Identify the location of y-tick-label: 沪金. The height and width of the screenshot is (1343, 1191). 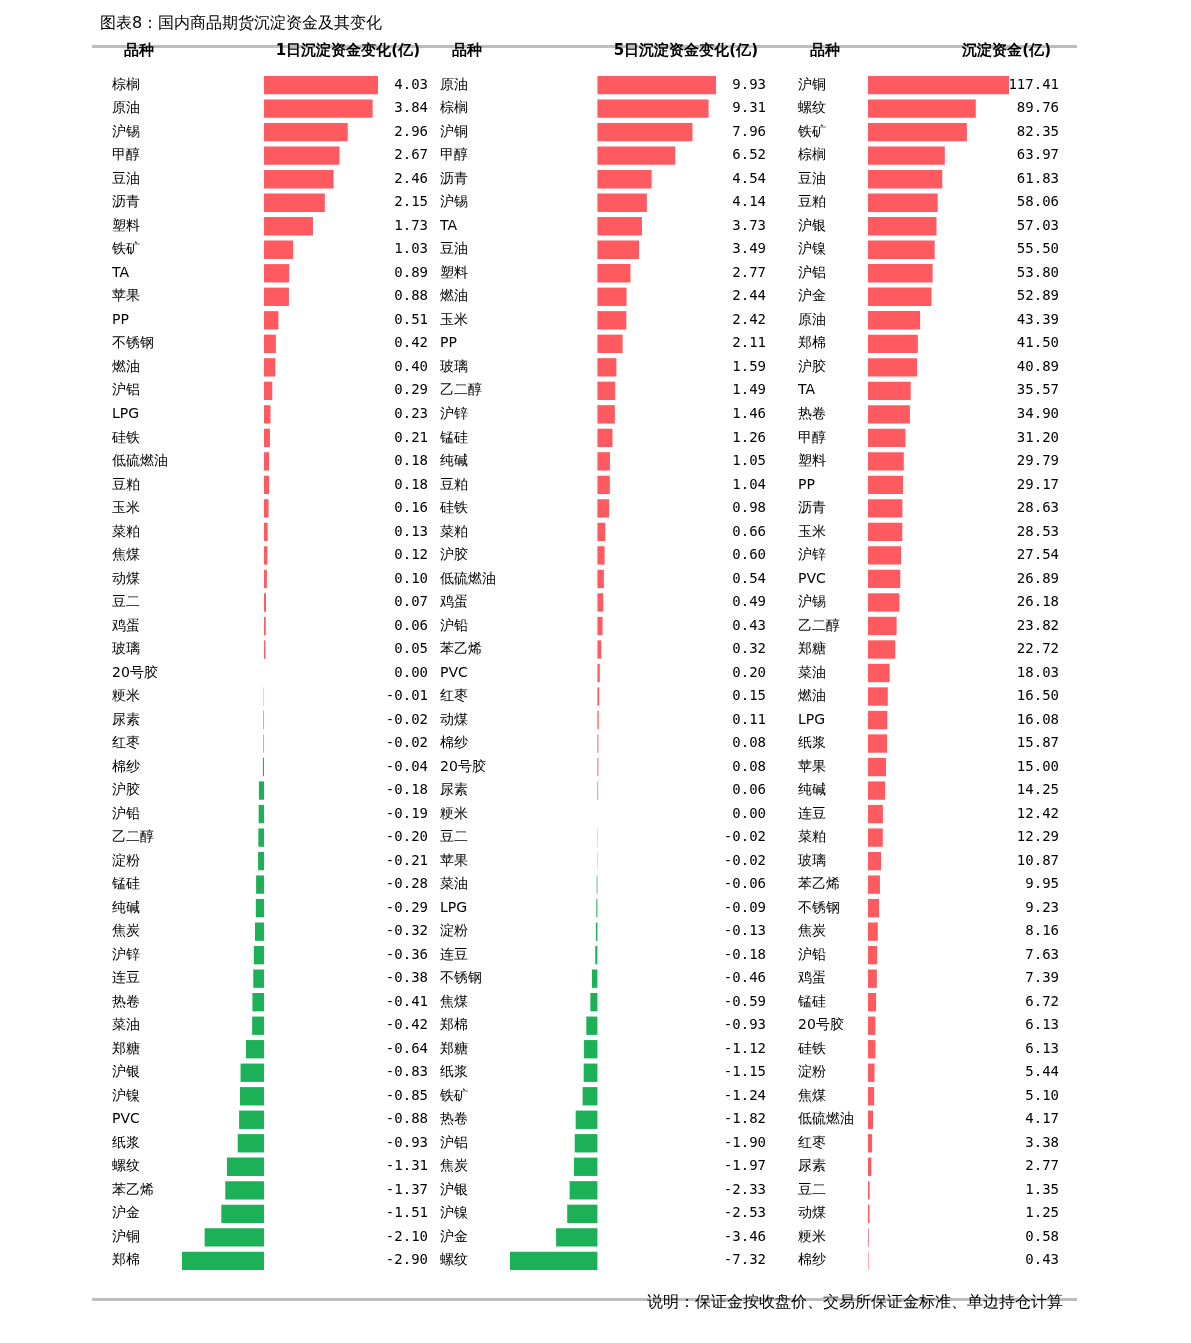
(812, 295).